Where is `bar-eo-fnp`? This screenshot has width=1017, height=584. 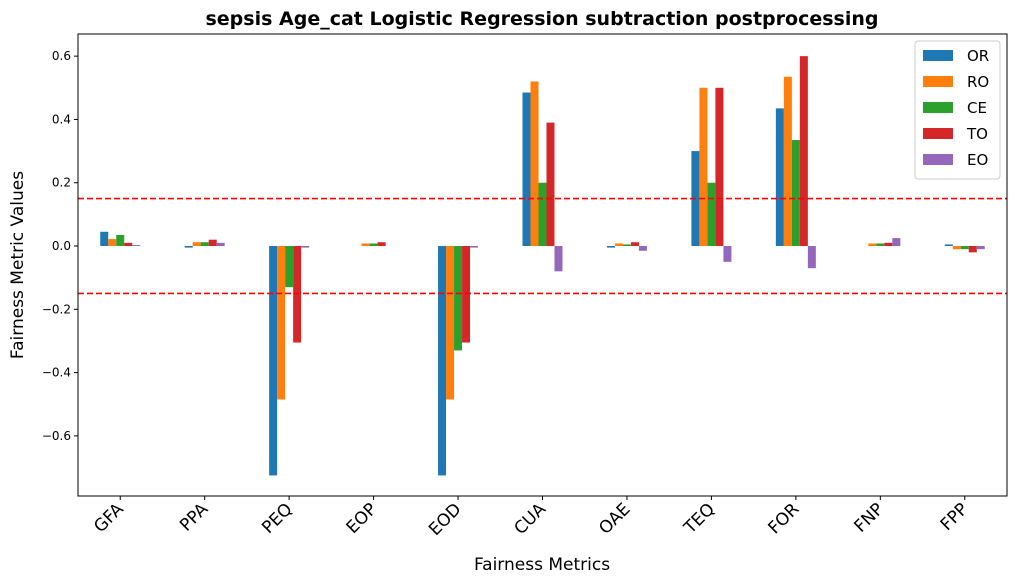 bar-eo-fnp is located at coordinates (896, 242).